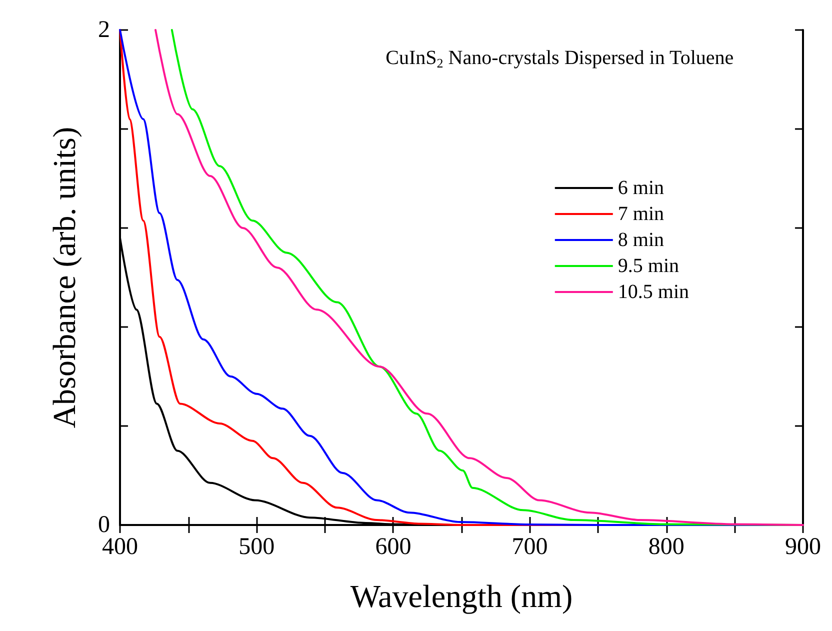 This screenshot has width=832, height=631. What do you see at coordinates (393, 547) in the screenshot?
I see `x-tick-label: 600` at bounding box center [393, 547].